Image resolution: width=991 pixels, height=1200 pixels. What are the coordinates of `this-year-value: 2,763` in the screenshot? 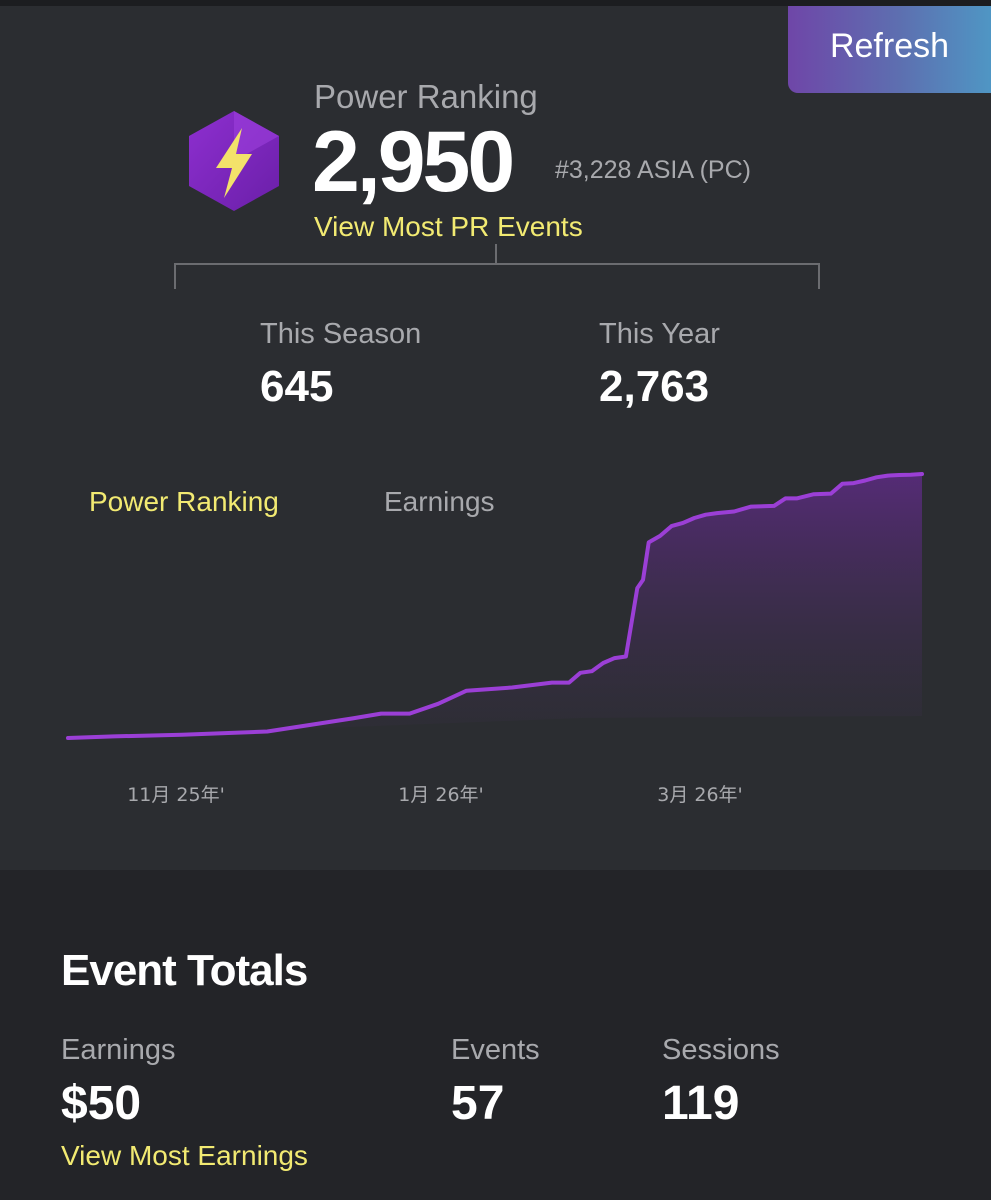 It's located at (654, 386).